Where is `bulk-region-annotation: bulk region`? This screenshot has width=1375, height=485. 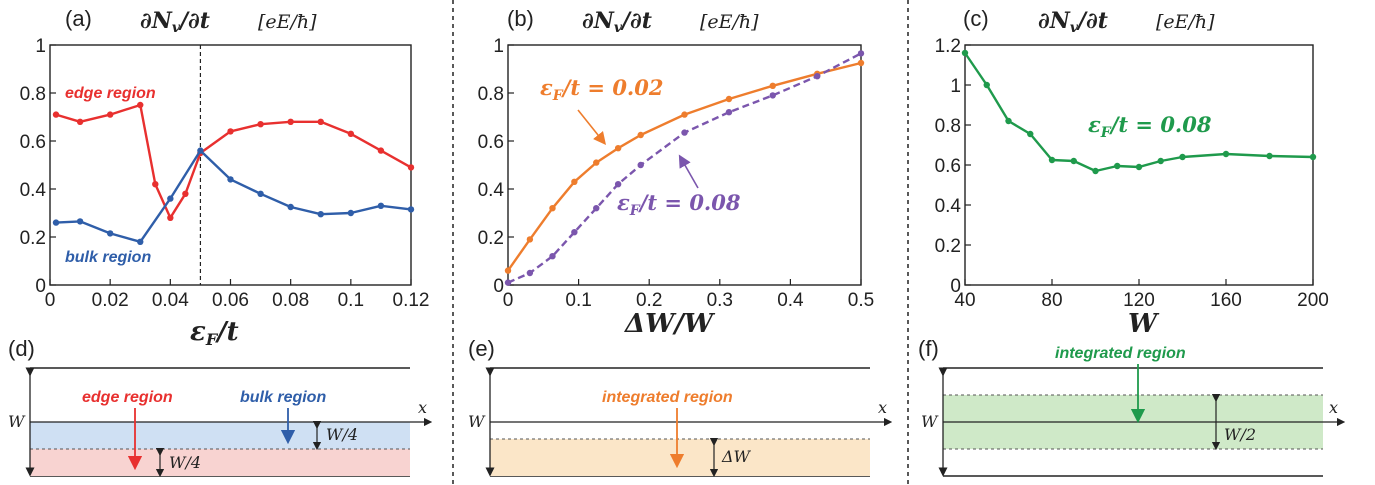 bulk-region-annotation: bulk region is located at coordinates (108, 257).